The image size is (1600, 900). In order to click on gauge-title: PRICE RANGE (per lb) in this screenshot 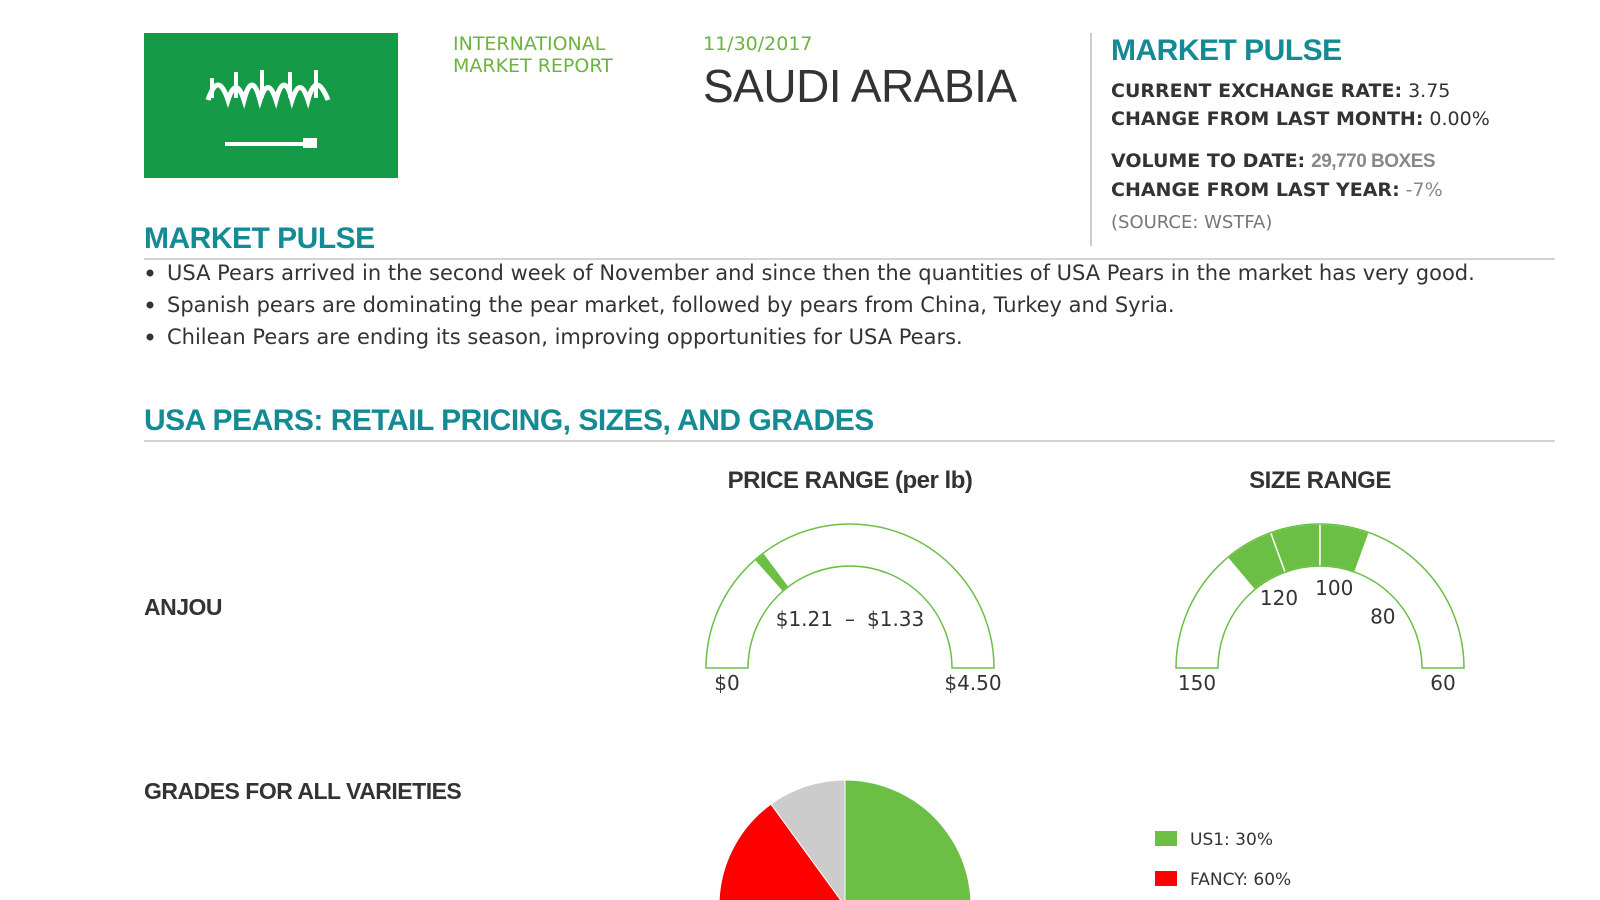, I will do `click(850, 480)`.